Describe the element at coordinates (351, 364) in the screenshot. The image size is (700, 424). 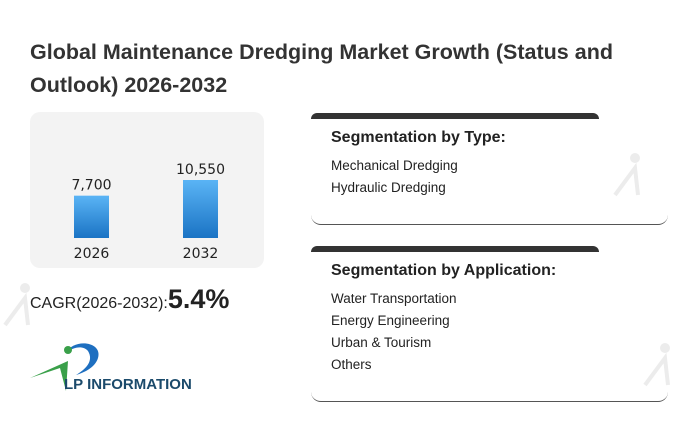
I see `segment-item: Others` at that location.